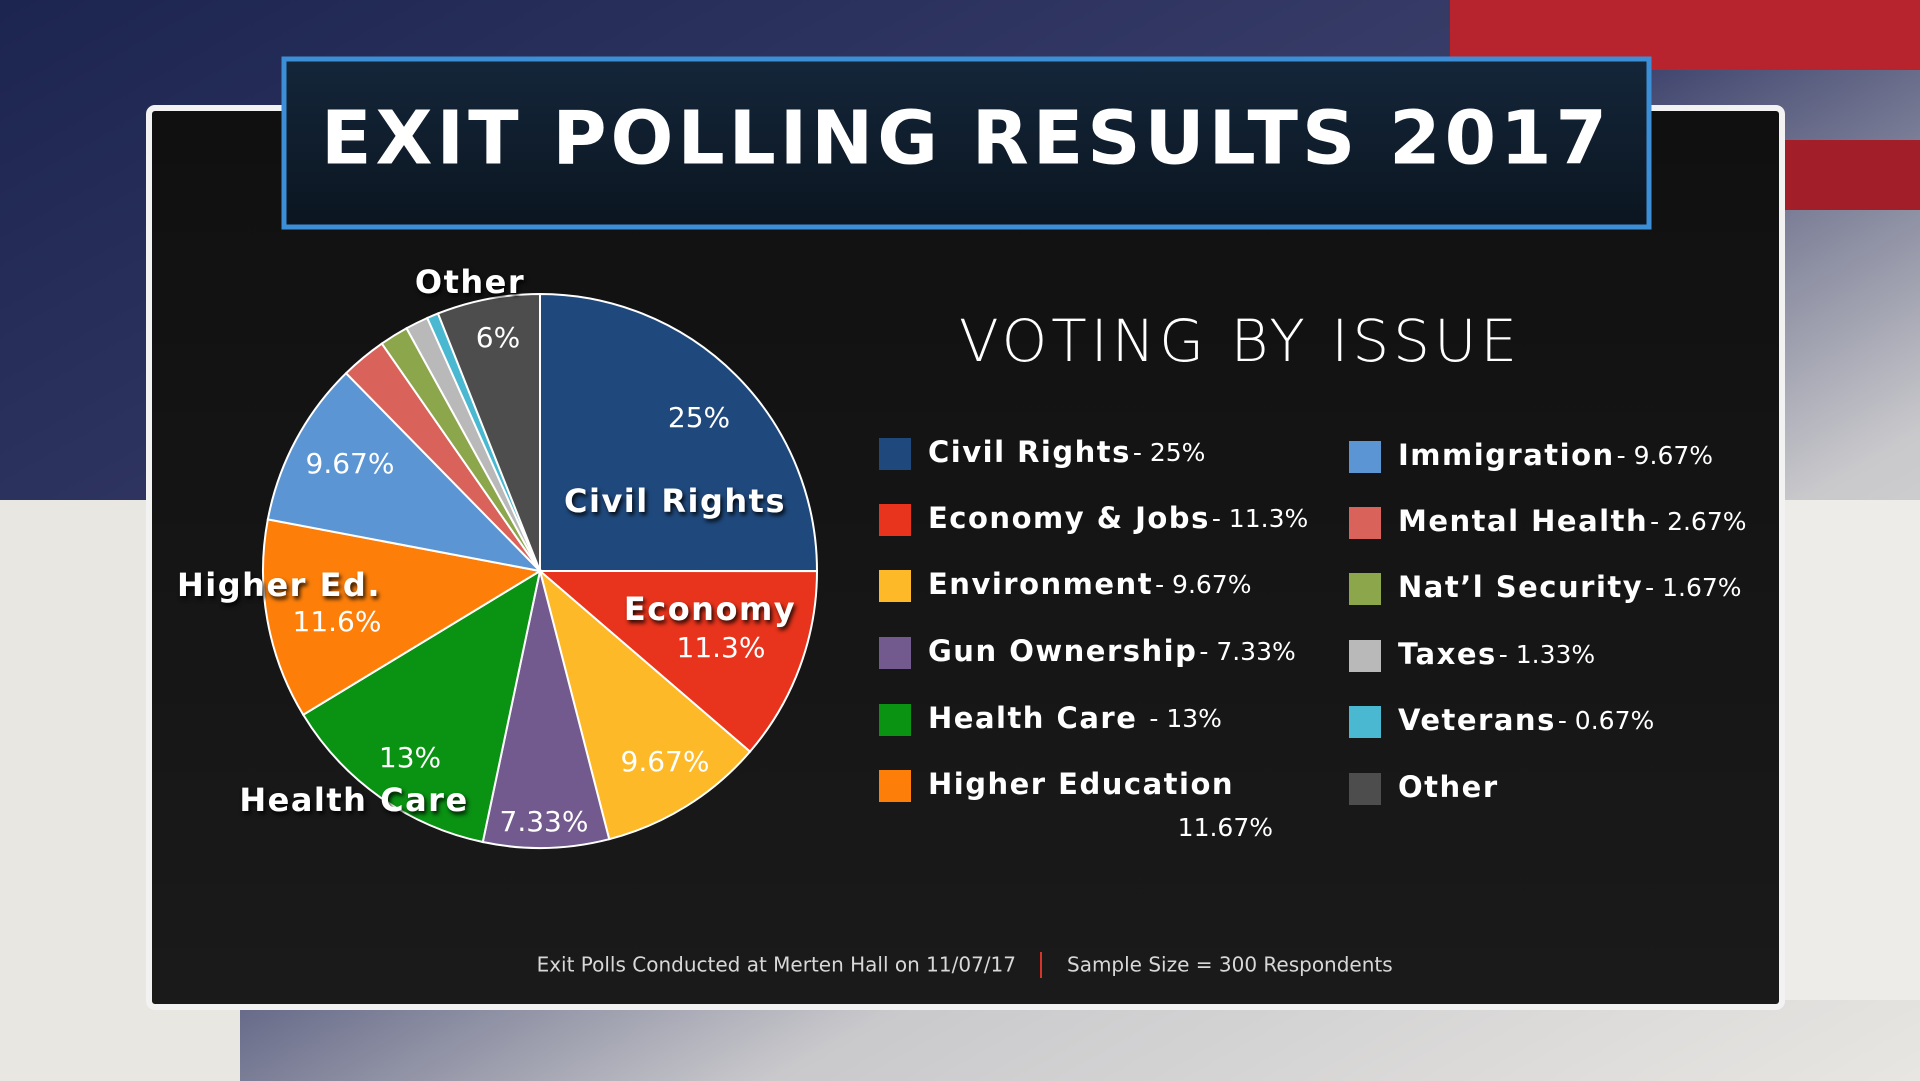  I want to click on legend-value: - 13%, so click(1185, 718).